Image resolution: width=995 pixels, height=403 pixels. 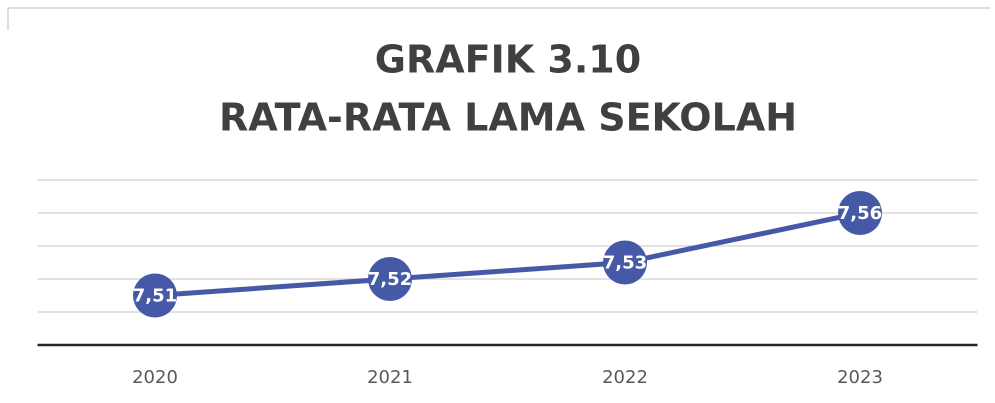 I want to click on x-tick-label: 2021, so click(x=390, y=377).